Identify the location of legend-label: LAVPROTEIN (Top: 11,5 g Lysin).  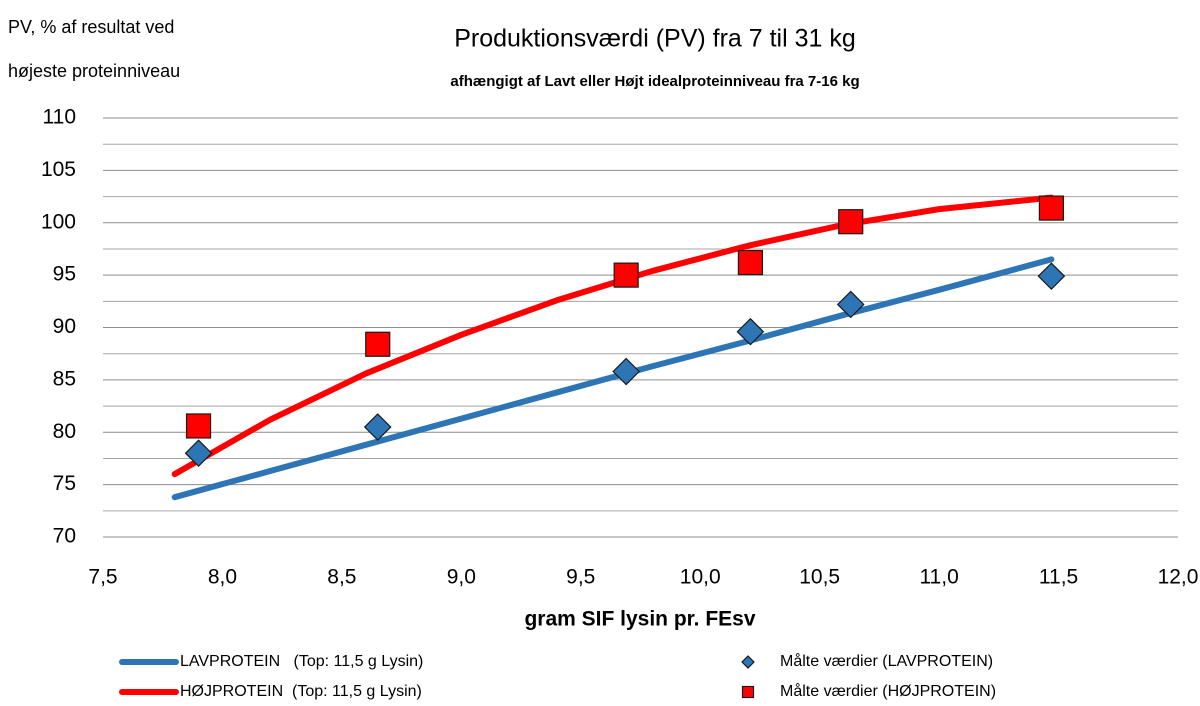
(301, 661).